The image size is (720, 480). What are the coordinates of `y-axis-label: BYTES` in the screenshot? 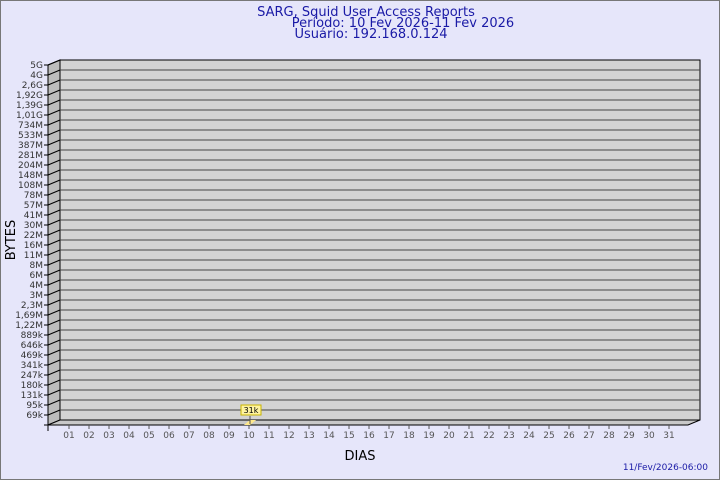 It's located at (11, 240).